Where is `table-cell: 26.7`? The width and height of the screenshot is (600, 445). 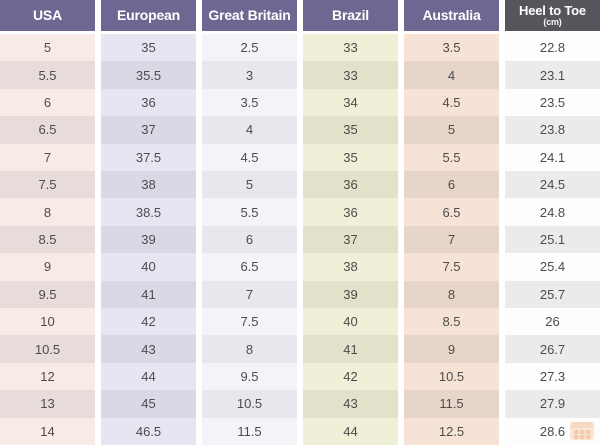
table-cell: 26.7 is located at coordinates (552, 349).